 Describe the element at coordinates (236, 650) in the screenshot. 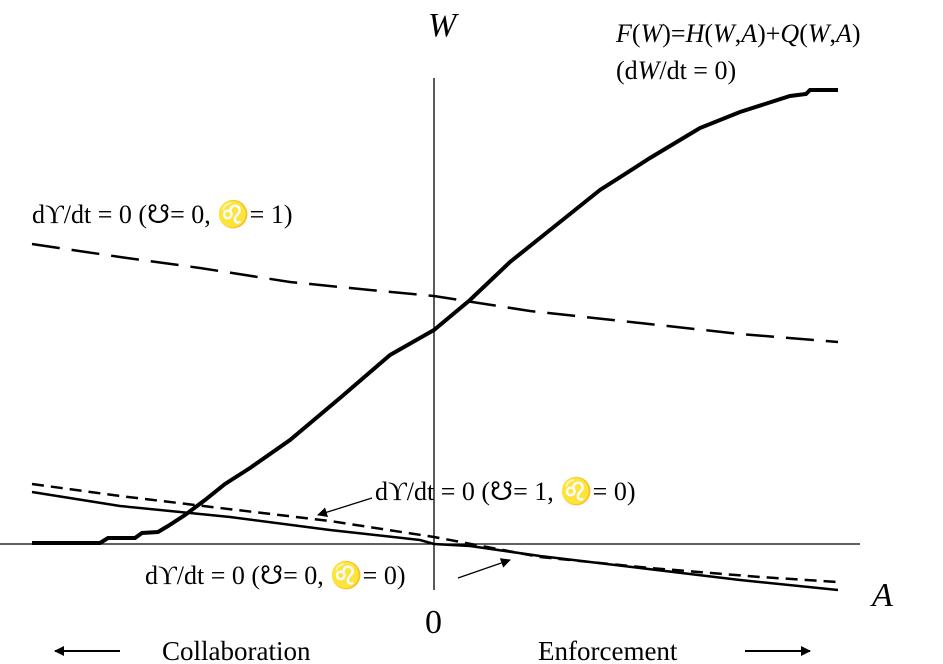

I see `collaboration-label: Collaboration` at that location.